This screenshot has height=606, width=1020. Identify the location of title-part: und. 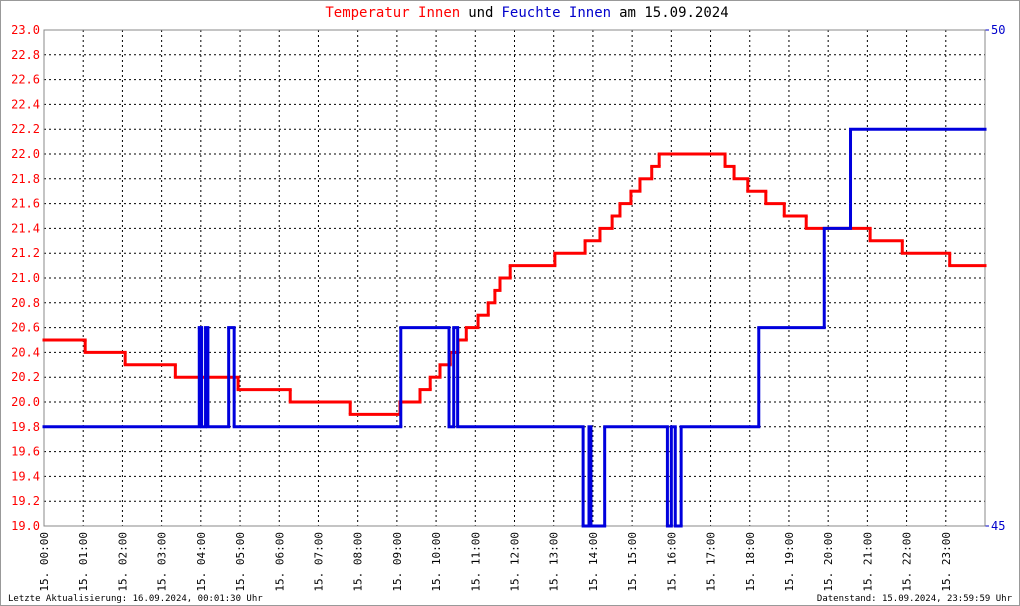
(480, 13).